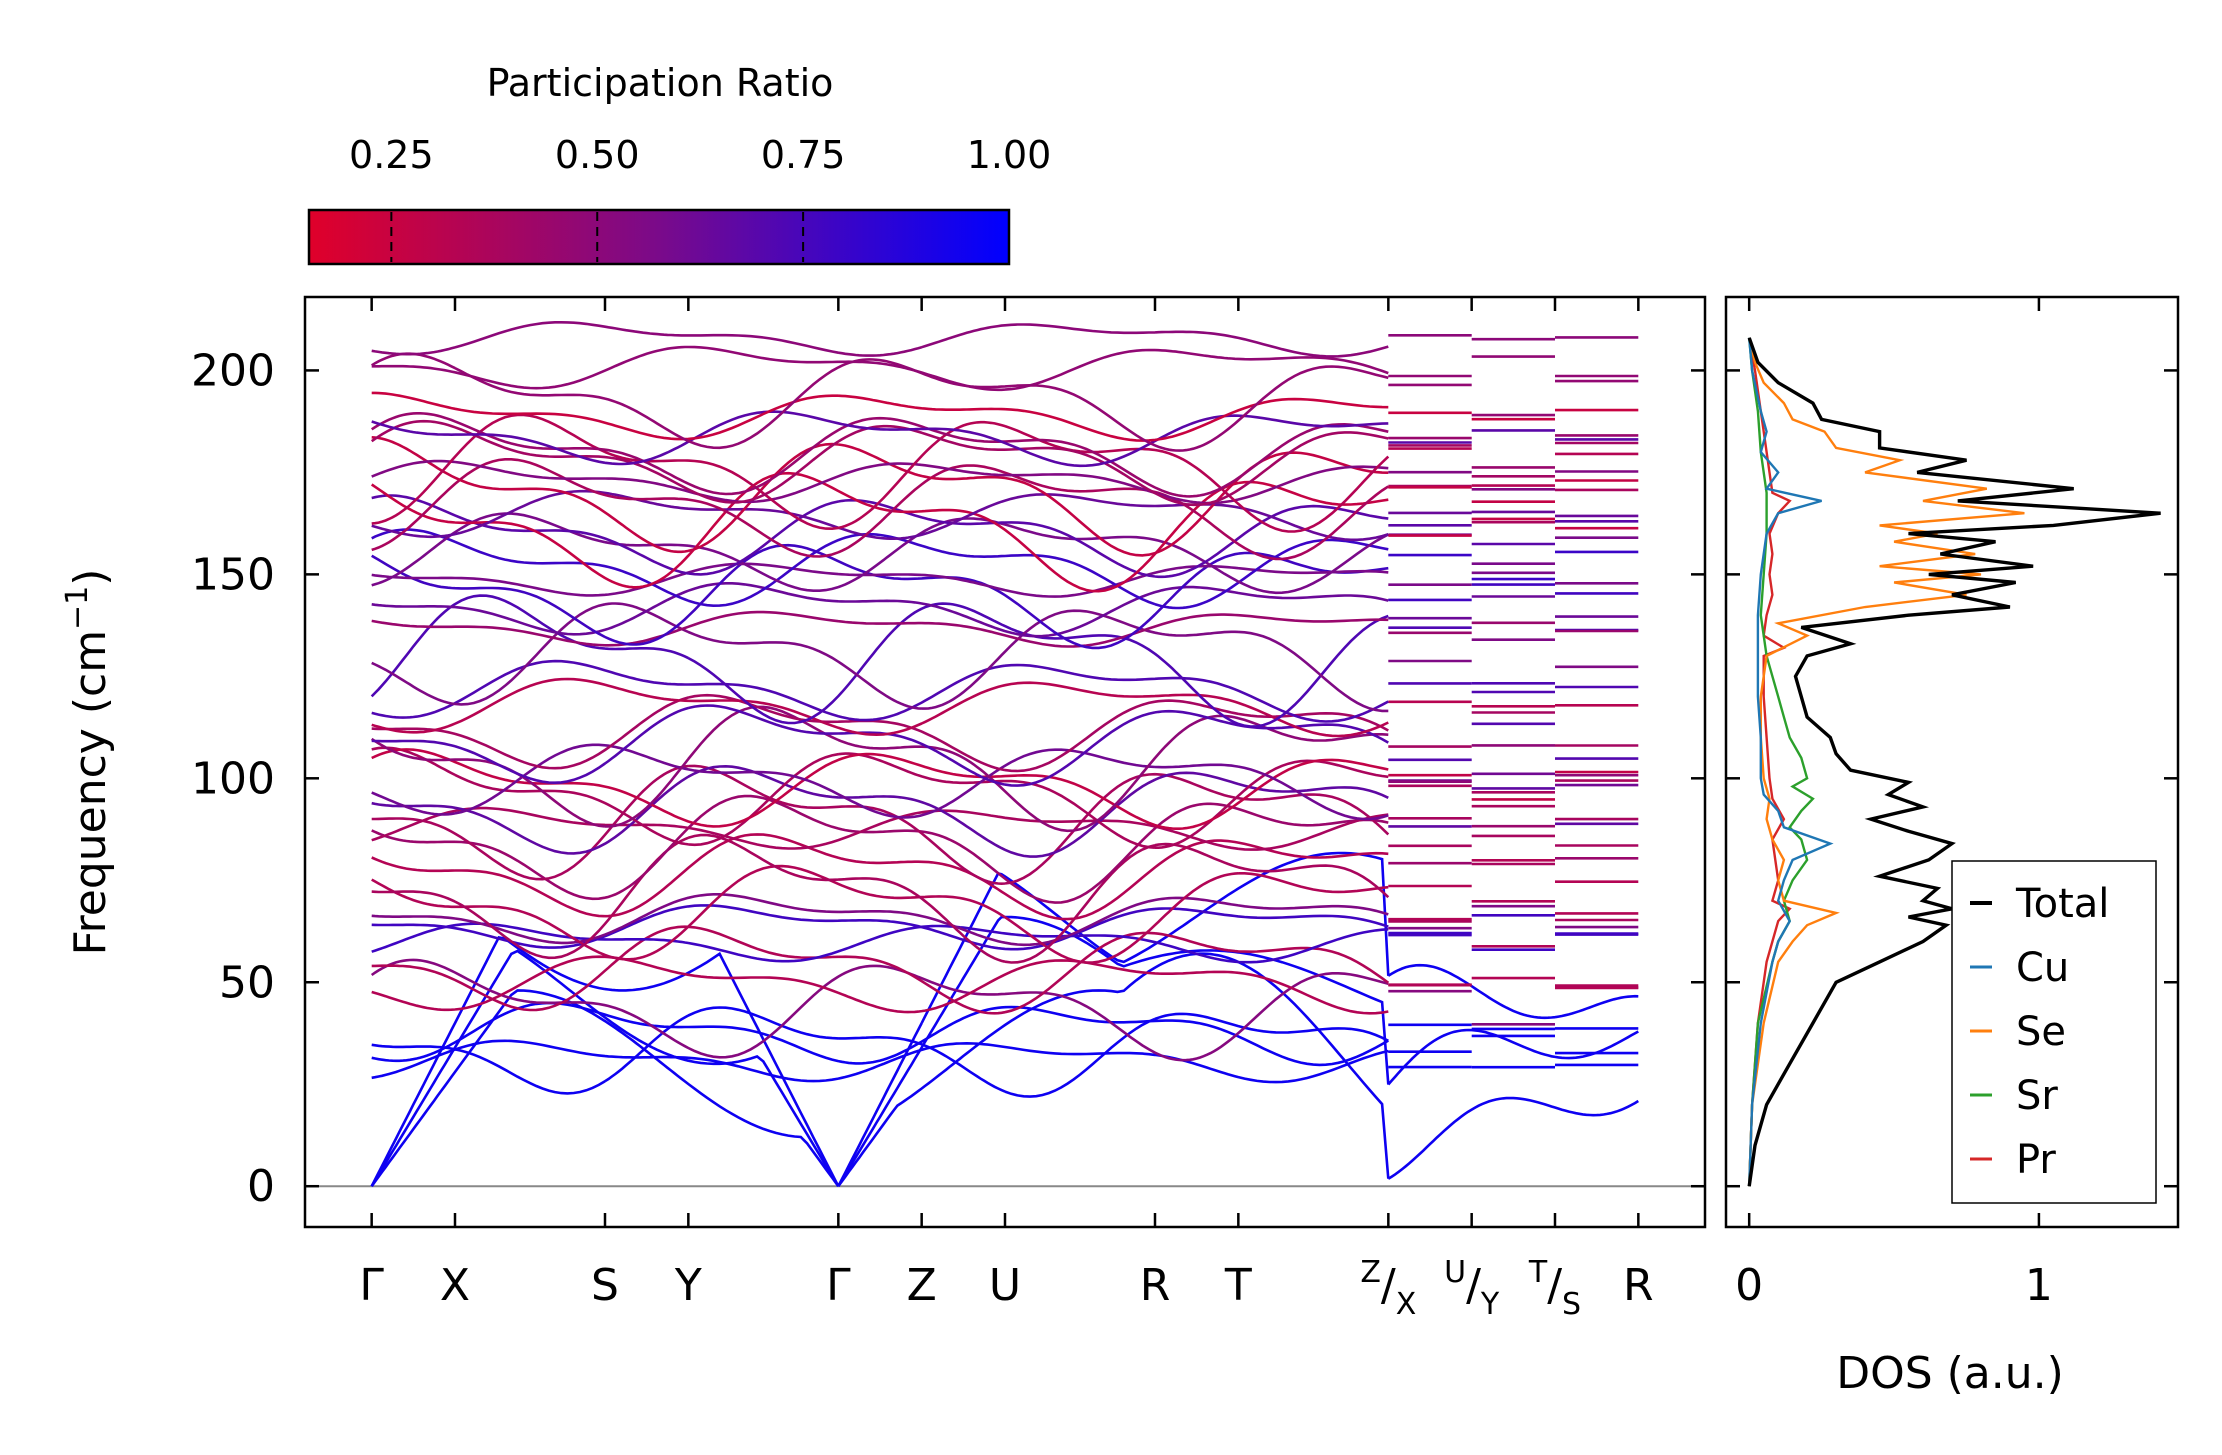  Describe the element at coordinates (922, 1285) in the screenshot. I see `high-symmetry-point-label: Z` at that location.